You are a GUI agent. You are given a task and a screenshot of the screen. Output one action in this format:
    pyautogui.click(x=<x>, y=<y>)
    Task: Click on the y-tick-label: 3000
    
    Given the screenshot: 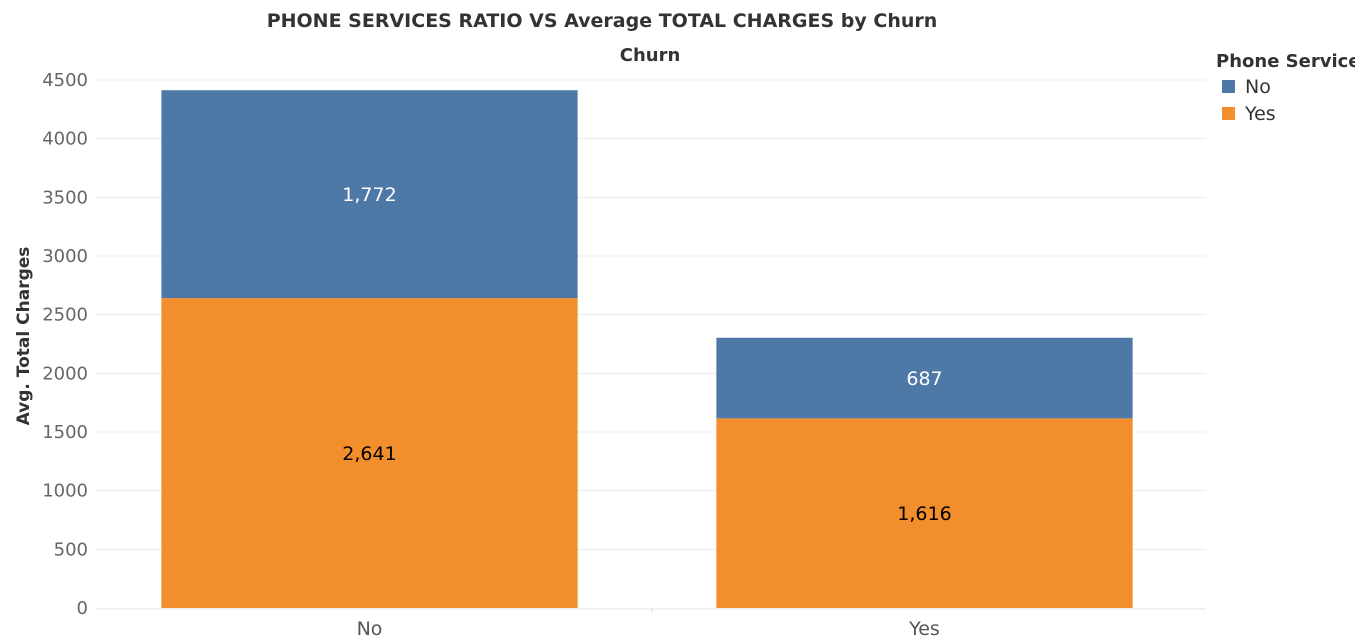 What is the action you would take?
    pyautogui.click(x=65, y=256)
    